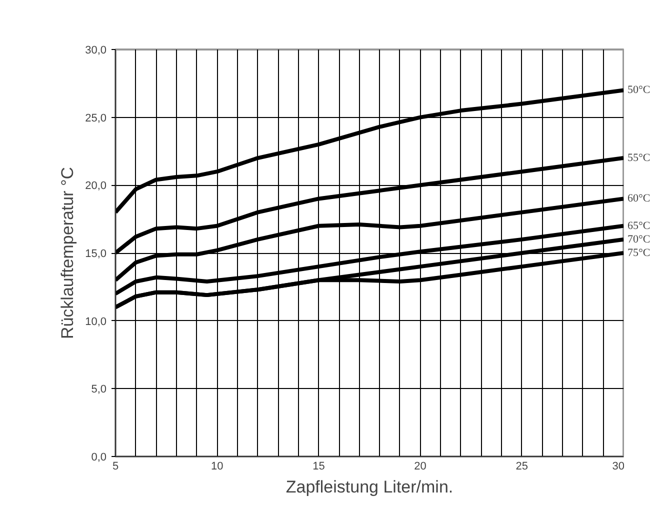  What do you see at coordinates (96, 50) in the screenshot?
I see `y-tick-label: 30,0` at bounding box center [96, 50].